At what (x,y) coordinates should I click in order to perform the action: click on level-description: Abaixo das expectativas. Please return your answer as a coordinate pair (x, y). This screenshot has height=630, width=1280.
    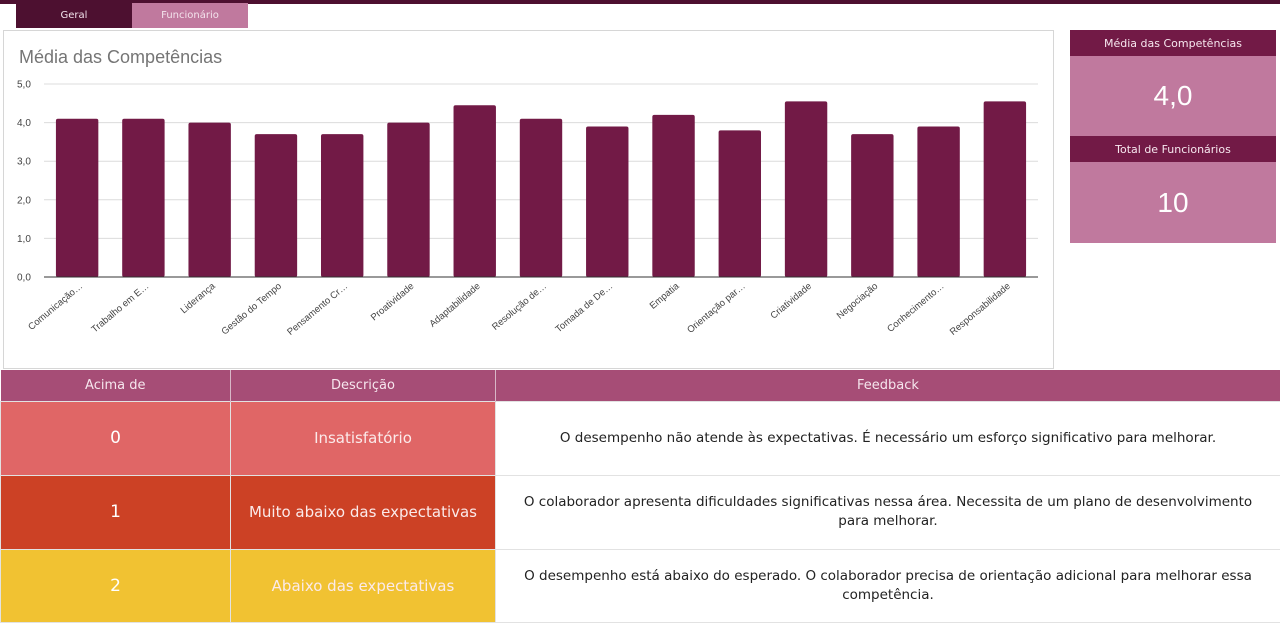
    Looking at the image, I should click on (363, 585).